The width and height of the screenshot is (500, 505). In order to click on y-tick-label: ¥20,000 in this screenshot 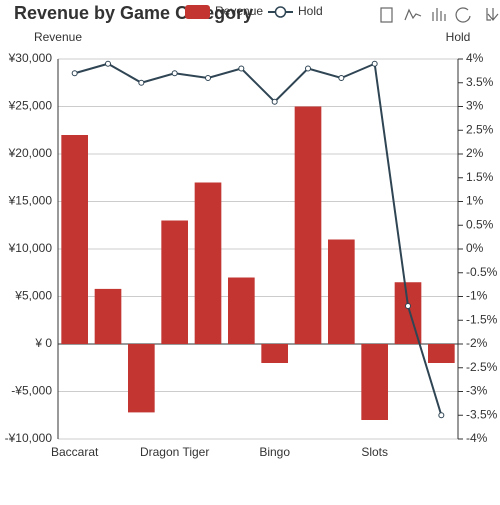, I will do `click(30, 153)`.